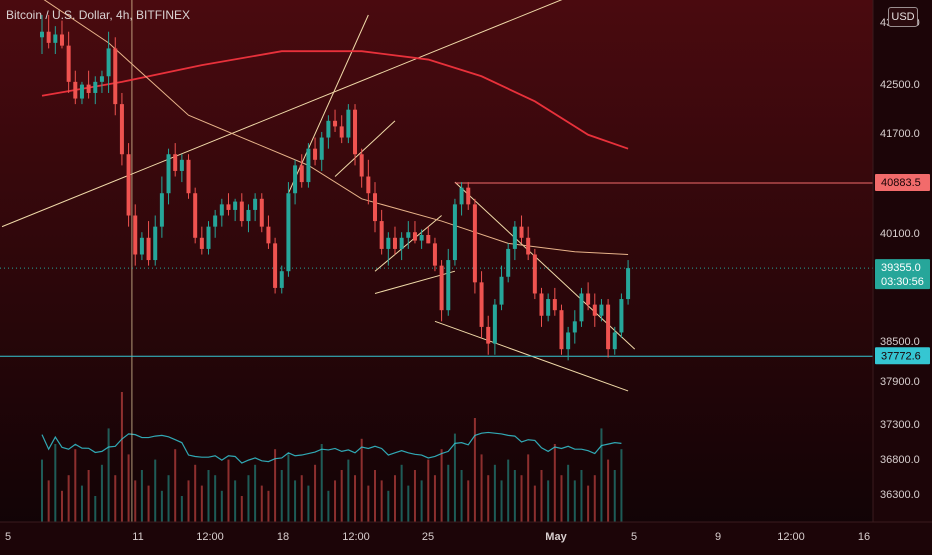  What do you see at coordinates (283, 537) in the screenshot?
I see `time-tick-label: 18` at bounding box center [283, 537].